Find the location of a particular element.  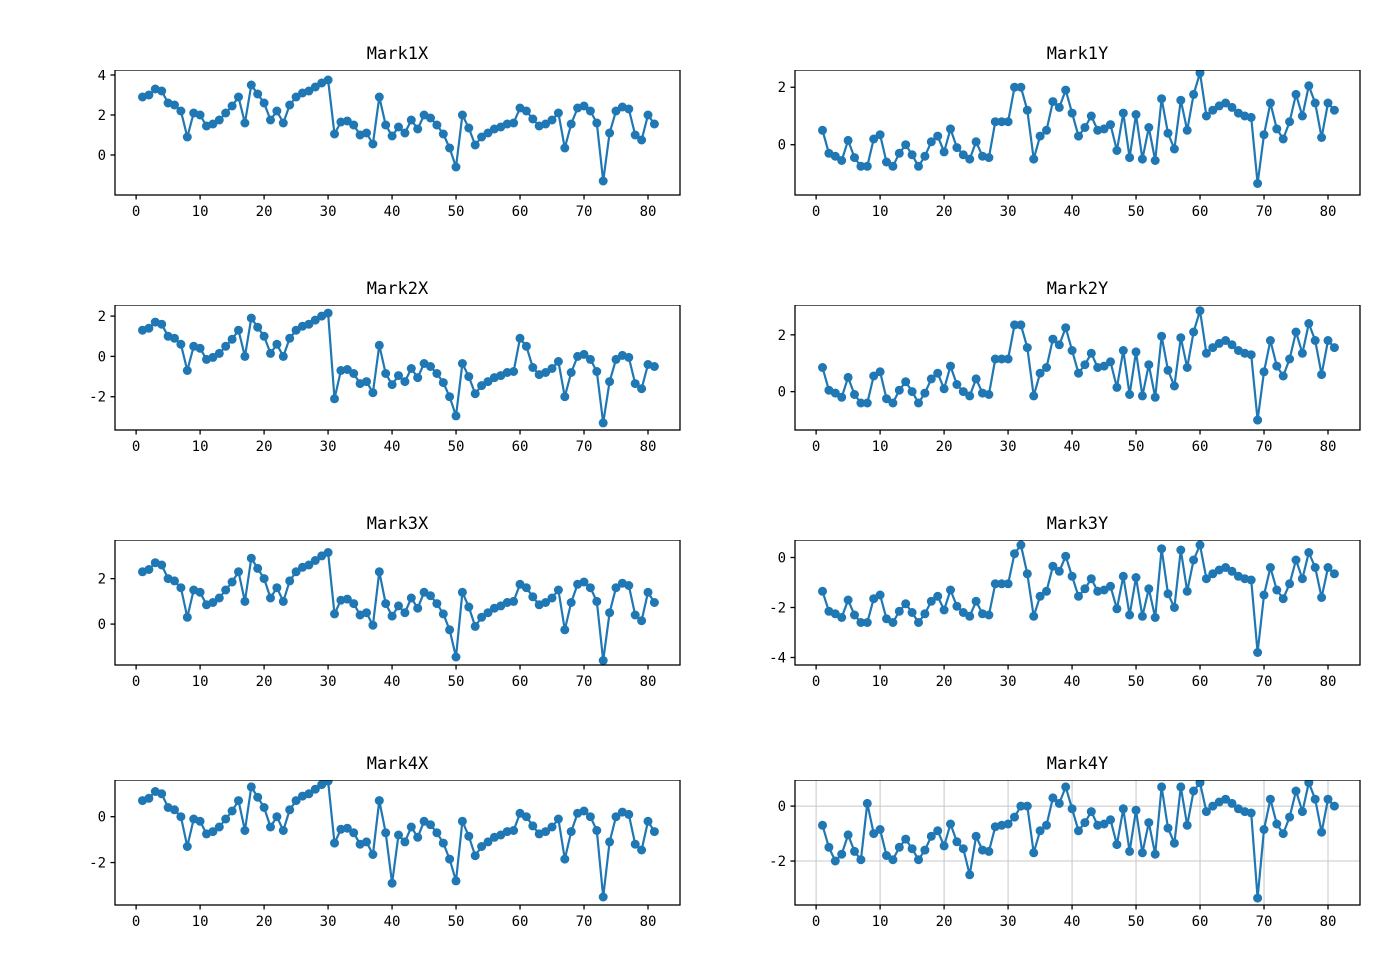

plot-mark3x: 0 10 20 30 40 50 60 70 80 0 2 is located at coordinates (389, 615).